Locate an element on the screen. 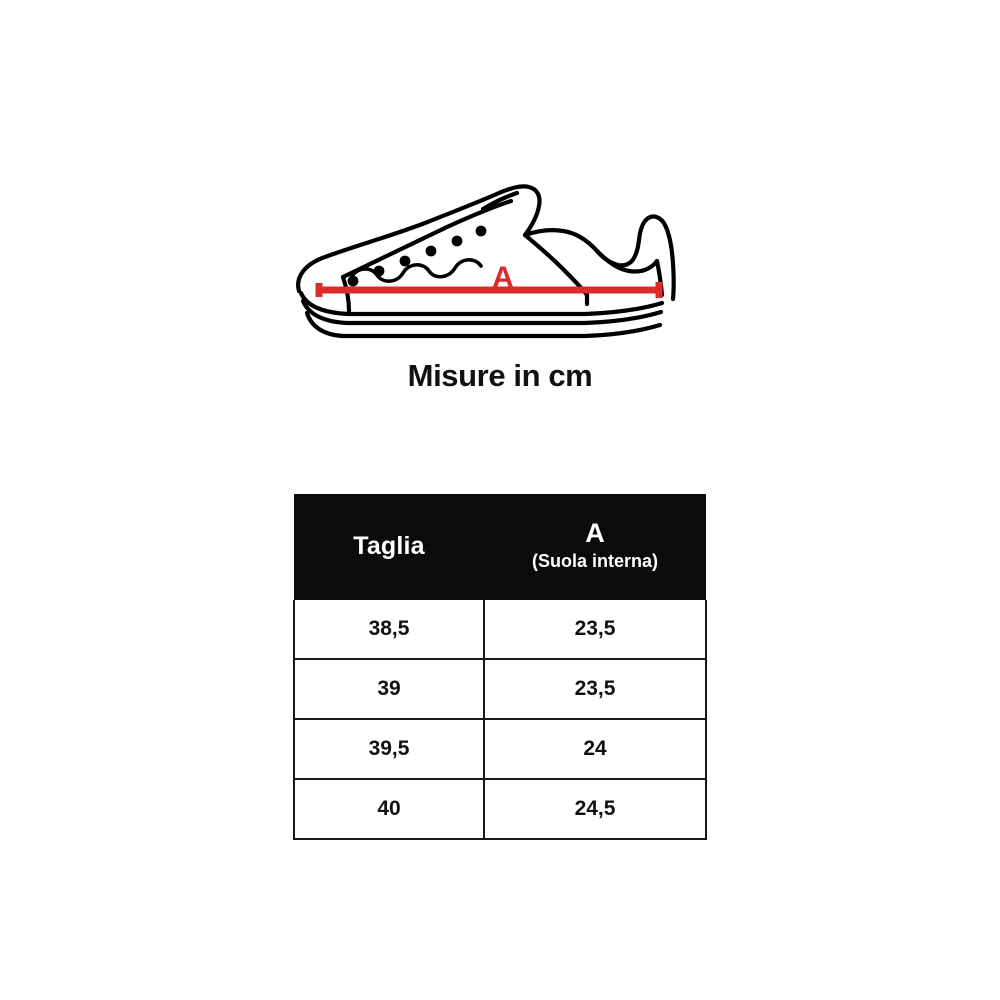 Image resolution: width=1000 pixels, height=1000 pixels. cell-size: 40 is located at coordinates (389, 809).